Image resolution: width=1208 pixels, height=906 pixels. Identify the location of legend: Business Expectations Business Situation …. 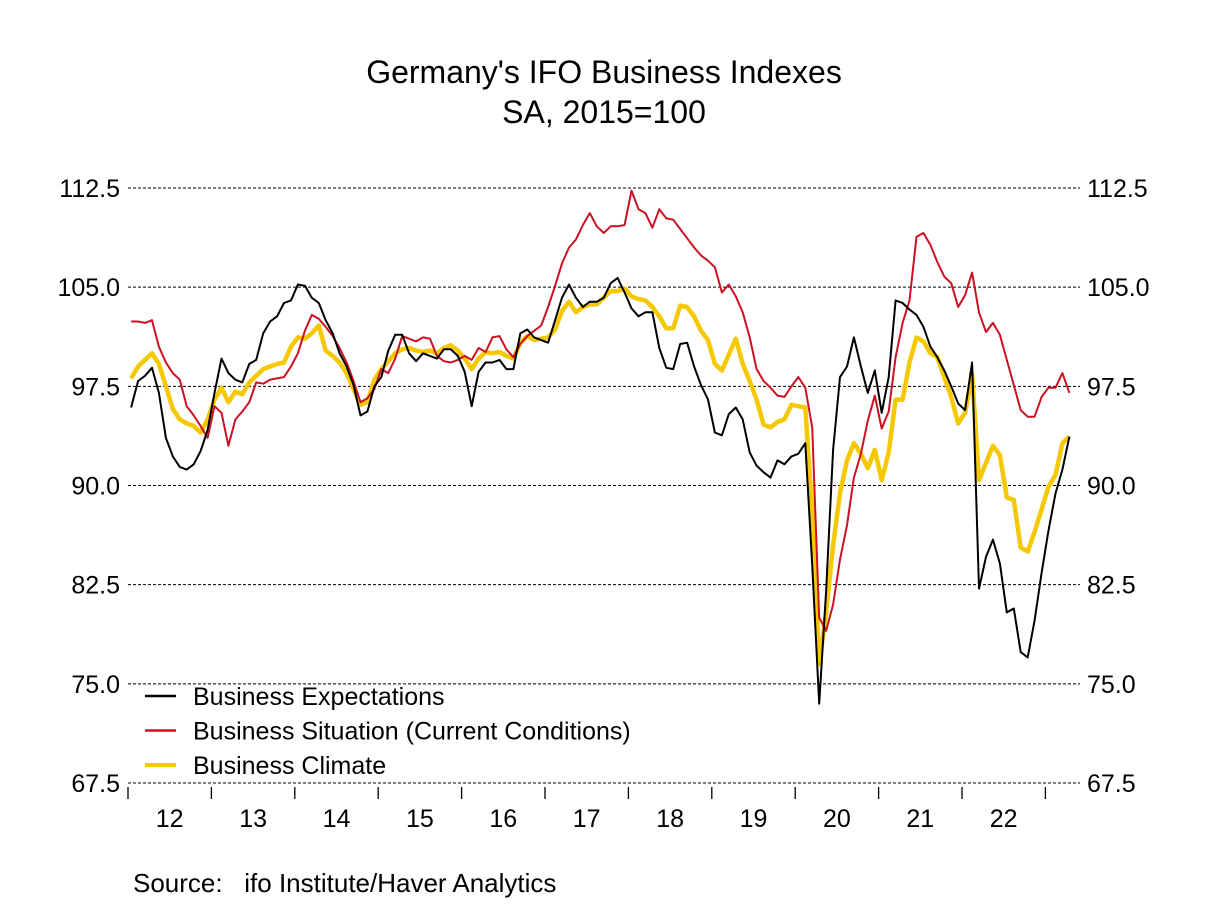
(388, 731).